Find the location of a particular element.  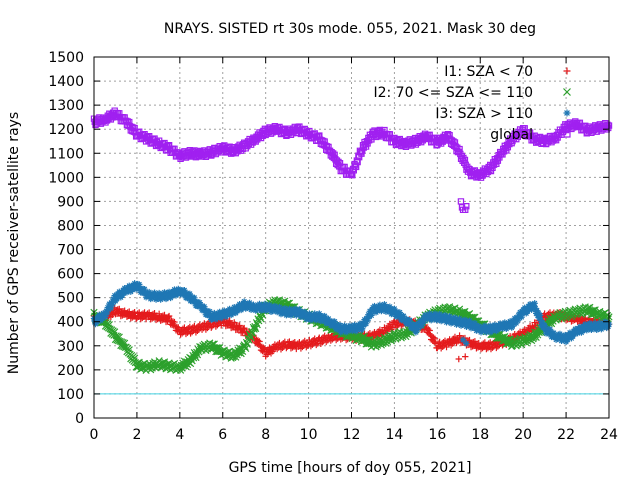

legend-marker is located at coordinates (567, 113).